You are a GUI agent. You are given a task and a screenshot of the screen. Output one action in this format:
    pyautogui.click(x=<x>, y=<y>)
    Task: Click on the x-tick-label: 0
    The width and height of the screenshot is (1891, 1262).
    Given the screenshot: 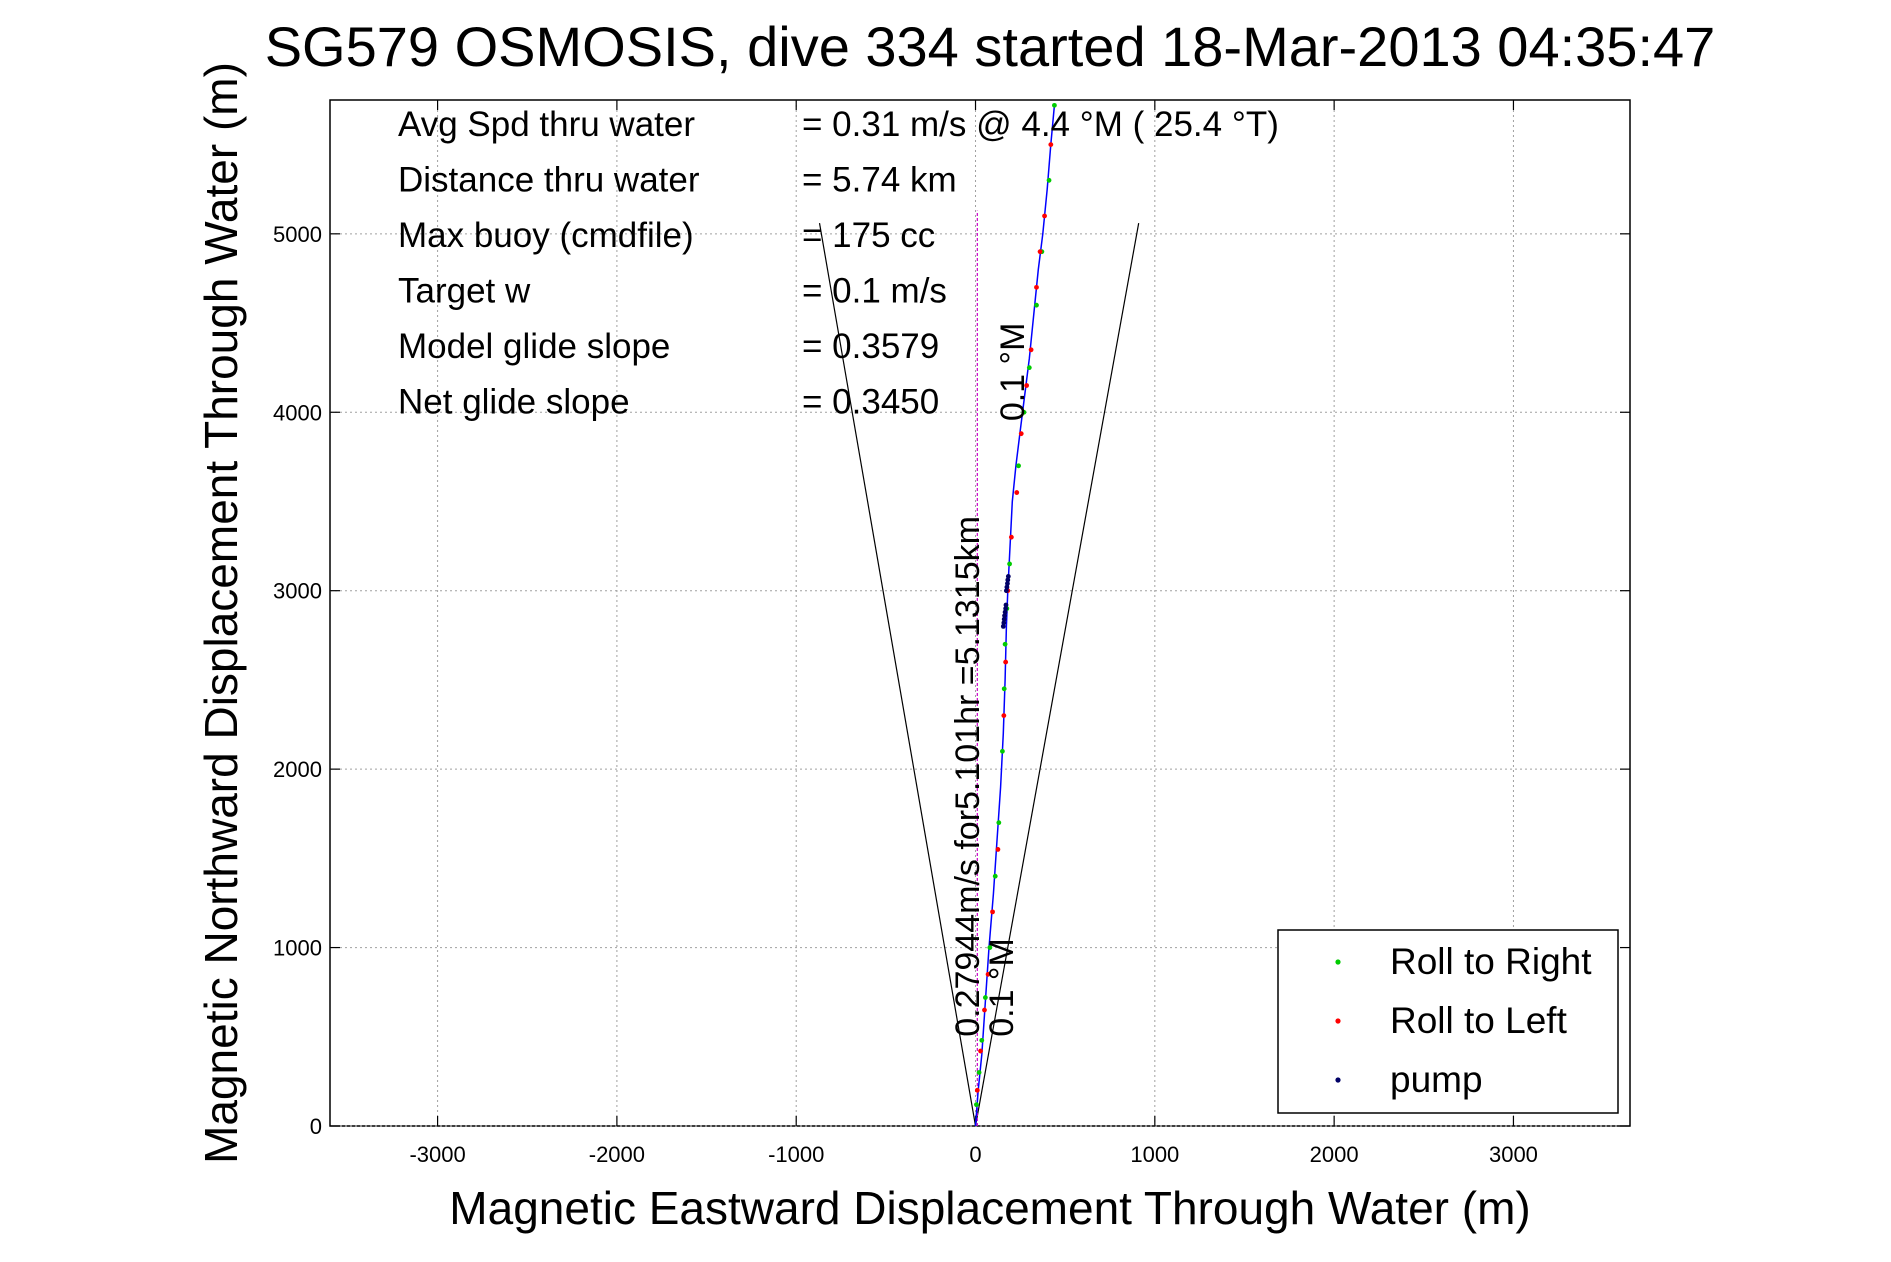 What is the action you would take?
    pyautogui.click(x=975, y=1154)
    